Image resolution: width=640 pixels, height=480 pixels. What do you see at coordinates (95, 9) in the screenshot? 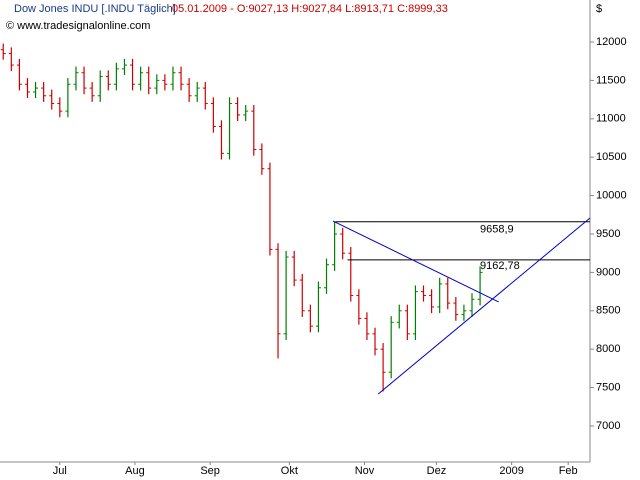
I see `chart-title: Dow Jones INDU [.INDU Täglich]` at bounding box center [95, 9].